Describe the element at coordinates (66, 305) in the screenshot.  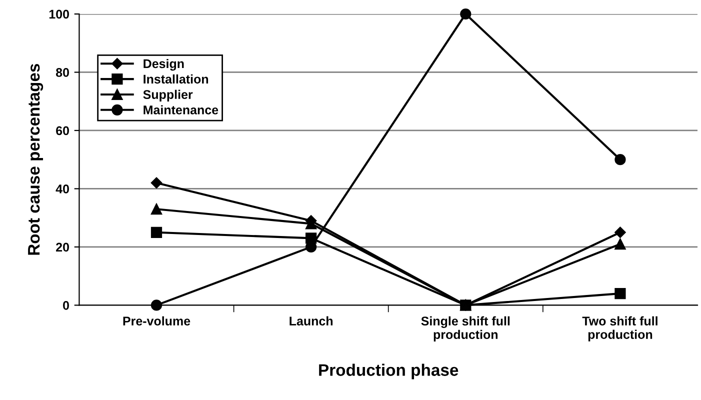
I see `y-tick-label: 0` at that location.